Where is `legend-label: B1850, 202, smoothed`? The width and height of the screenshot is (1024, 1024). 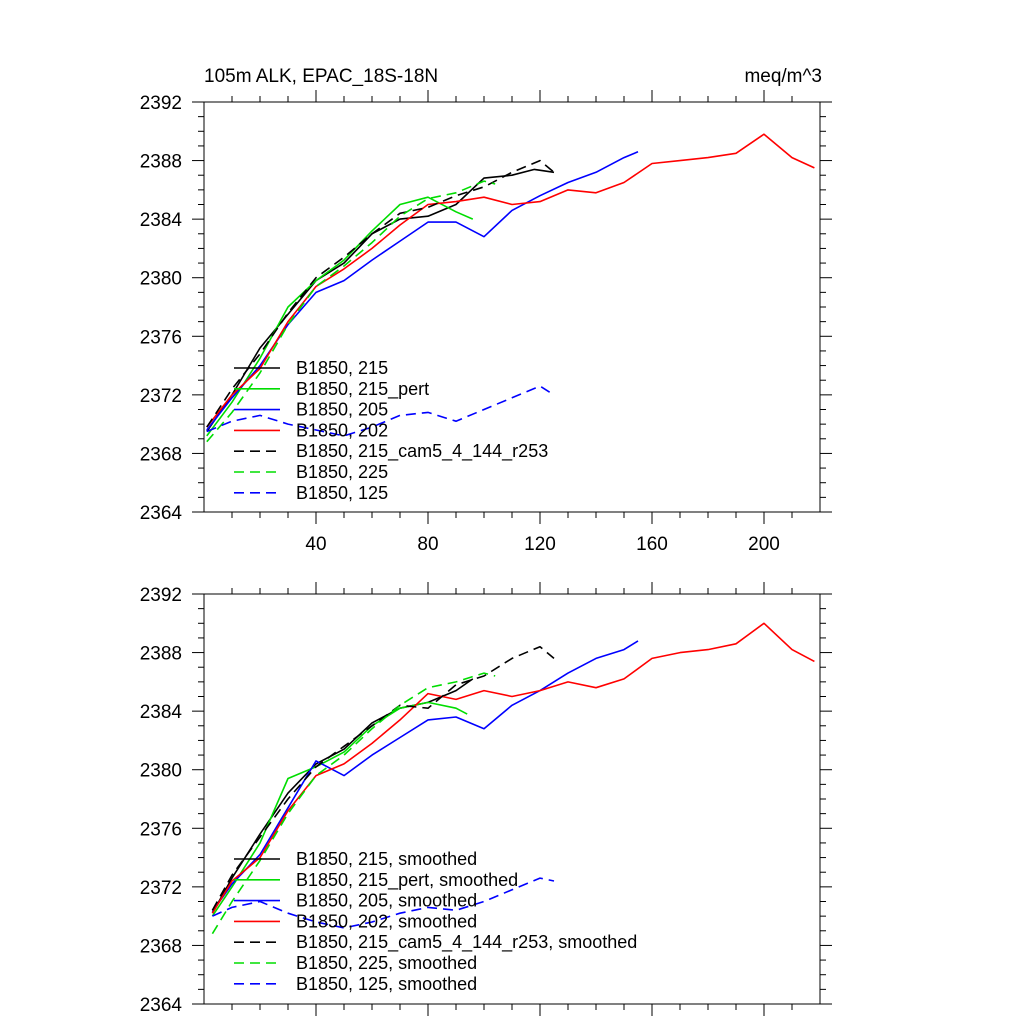
legend-label: B1850, 202, smoothed is located at coordinates (386, 921).